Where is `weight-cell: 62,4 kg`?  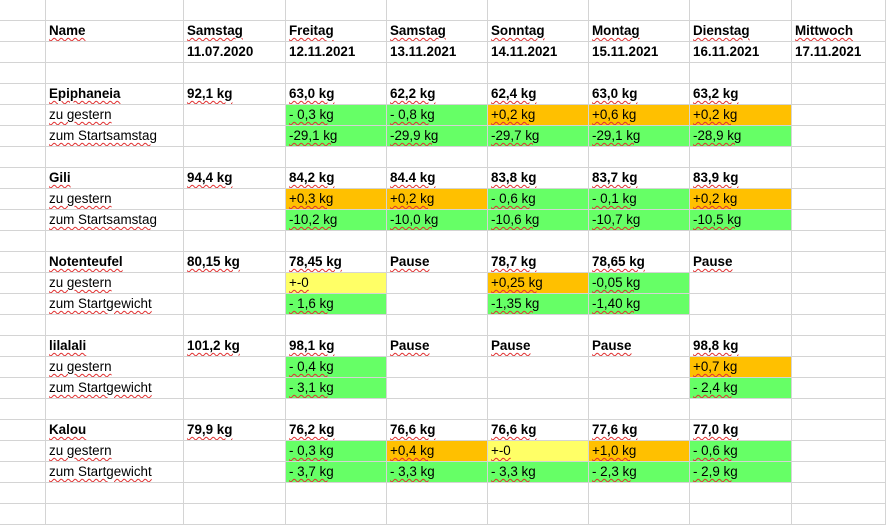 weight-cell: 62,4 kg is located at coordinates (538, 94).